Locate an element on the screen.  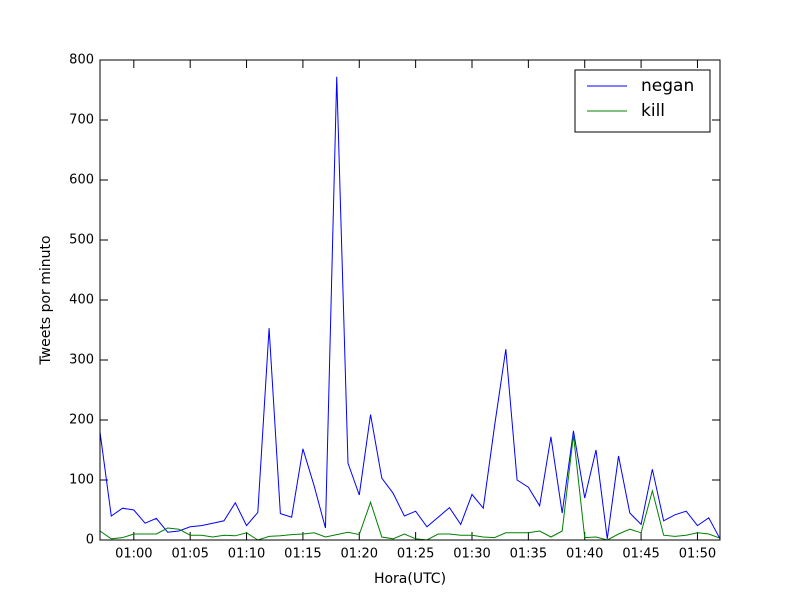
y-tick-label: 400 is located at coordinates (81, 300).